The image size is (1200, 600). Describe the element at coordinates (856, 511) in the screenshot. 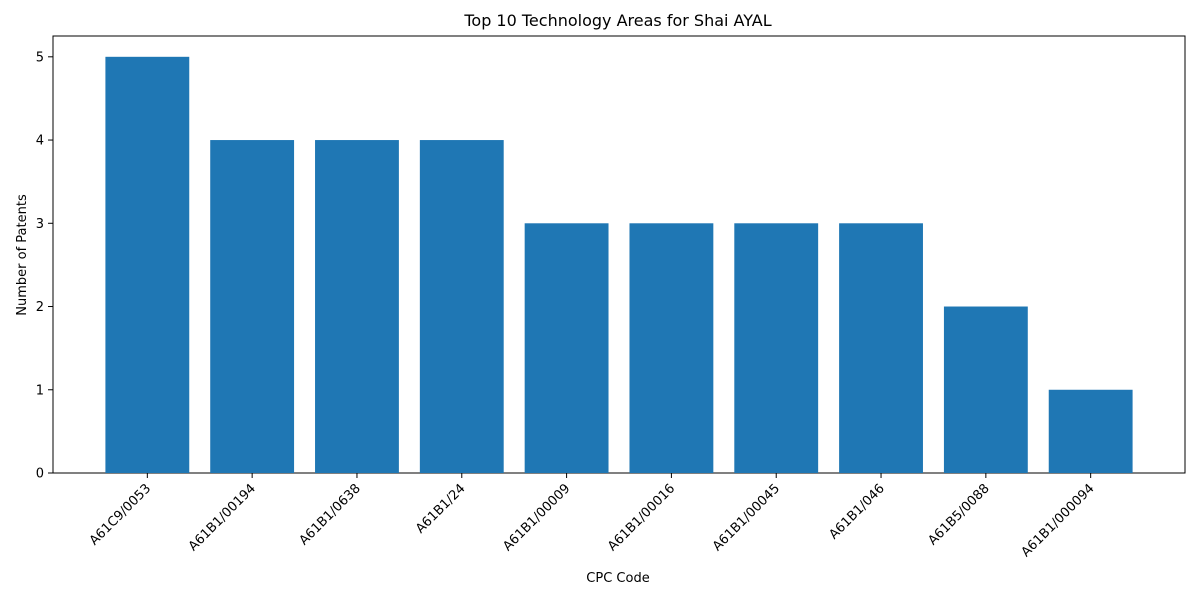

I see `x-tick-label: A61B1/046` at that location.